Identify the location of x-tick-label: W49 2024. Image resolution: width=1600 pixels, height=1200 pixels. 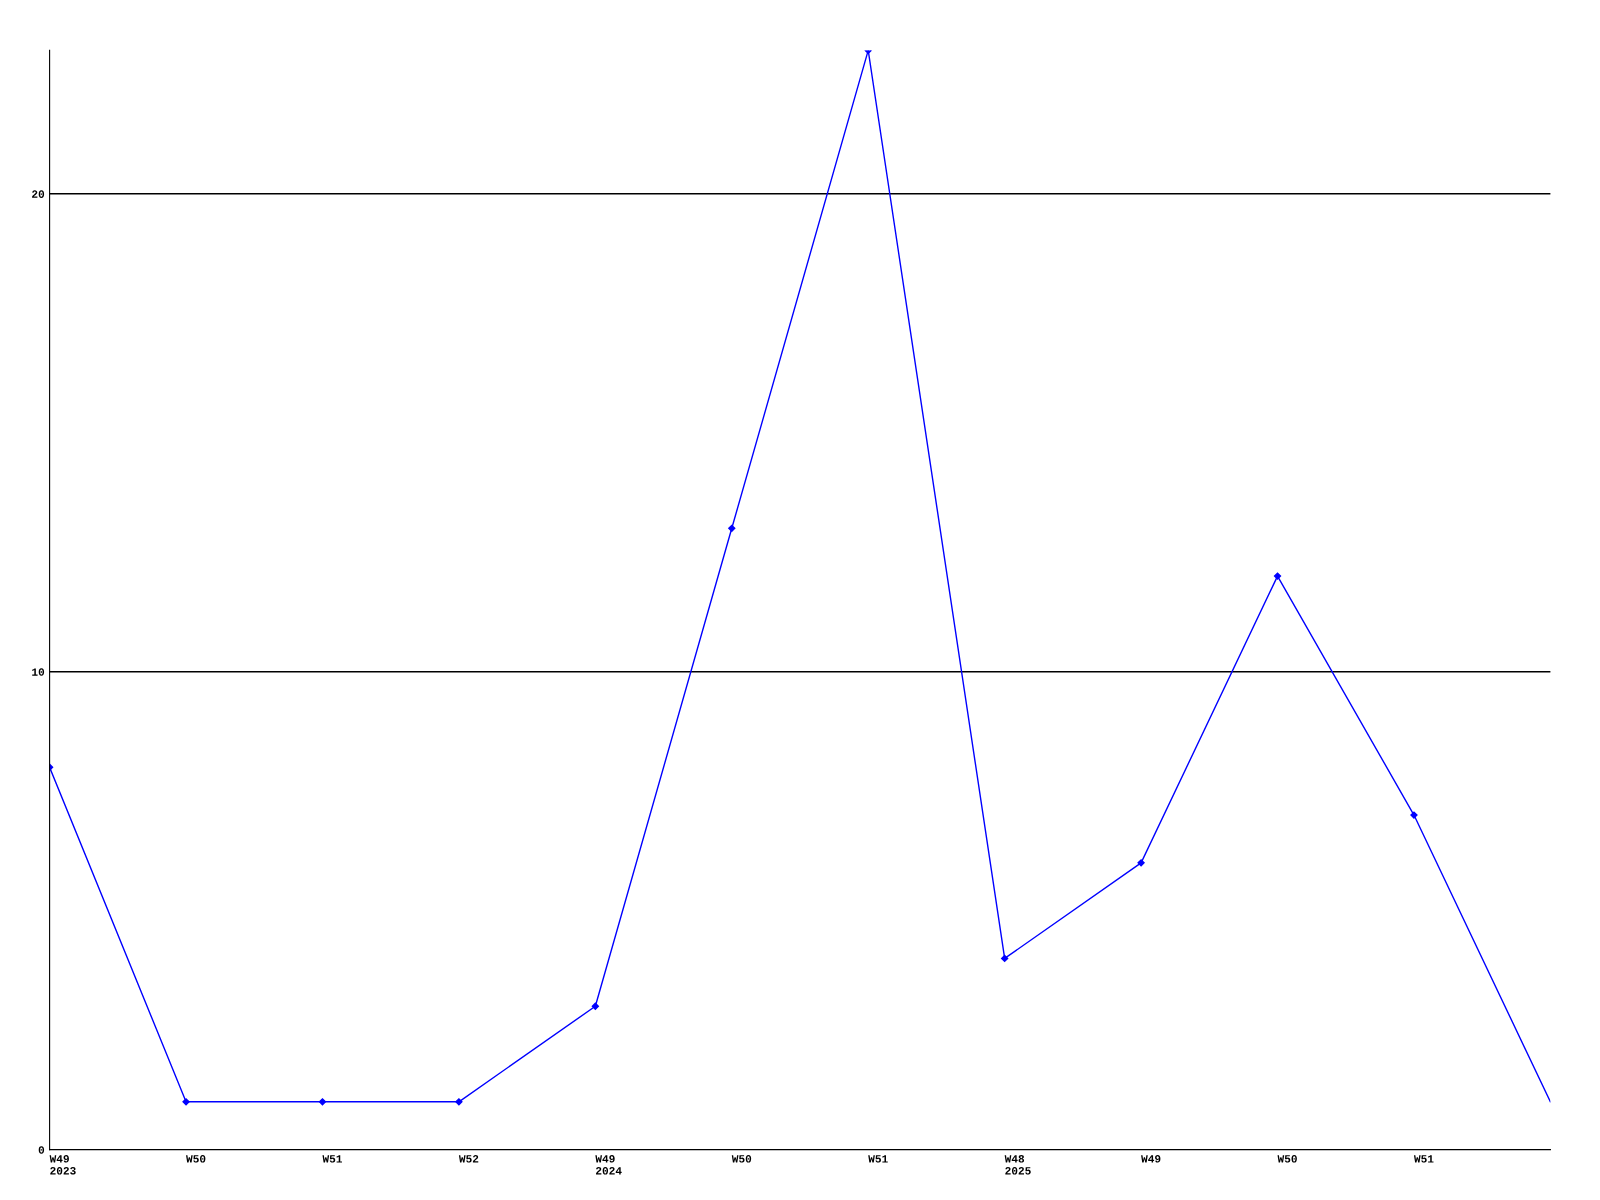
(608, 1165).